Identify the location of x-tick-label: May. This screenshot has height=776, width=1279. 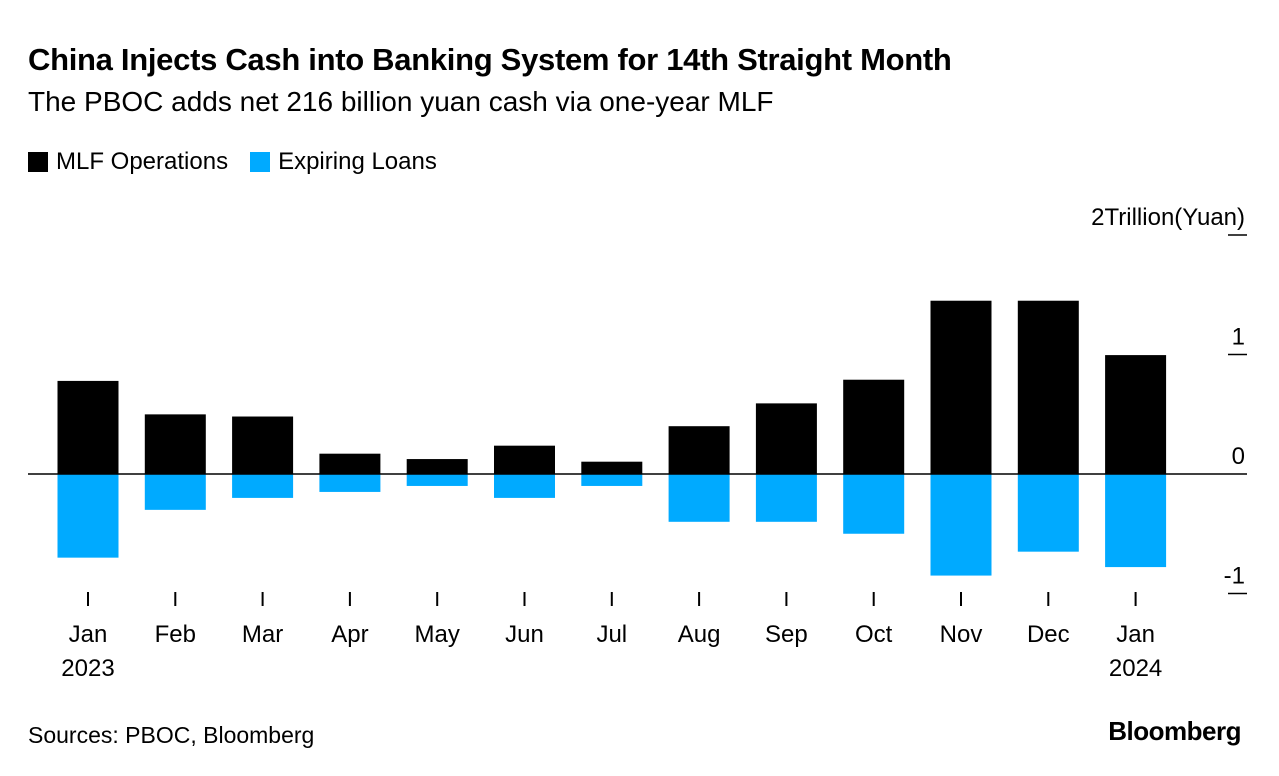
(437, 634).